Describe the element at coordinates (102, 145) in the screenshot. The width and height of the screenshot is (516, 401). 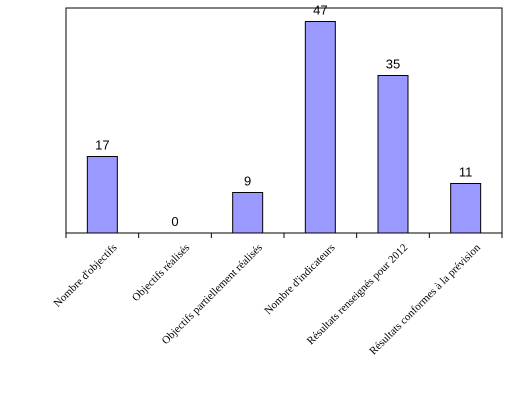
I see `data-label: 17` at that location.